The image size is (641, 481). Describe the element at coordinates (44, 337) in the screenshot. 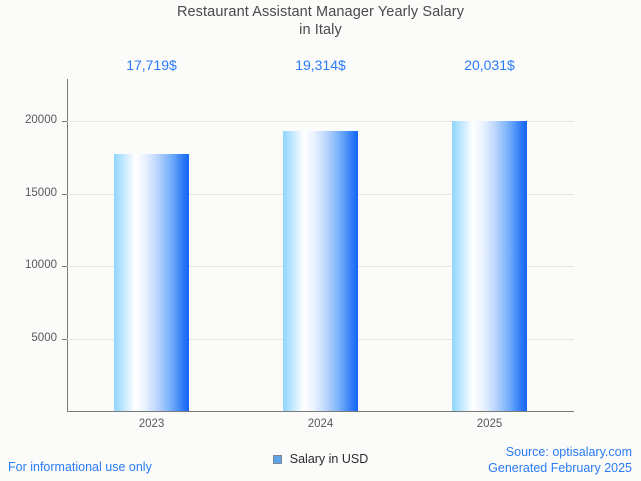

I see `y-axis-tick-label: 5000` at that location.